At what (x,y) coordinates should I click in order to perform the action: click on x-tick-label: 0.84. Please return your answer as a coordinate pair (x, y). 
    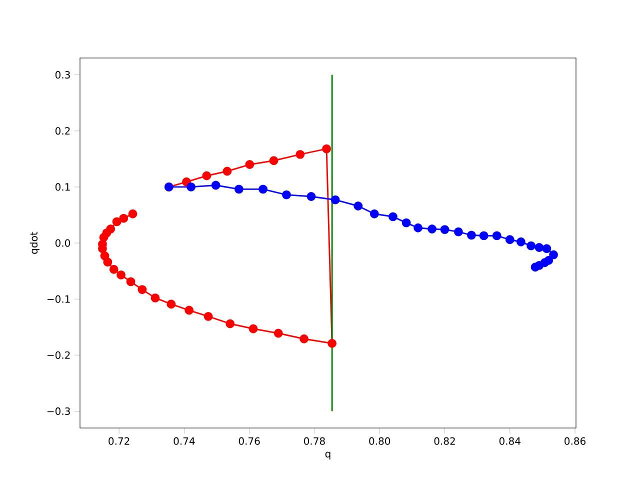
    Looking at the image, I should click on (509, 441).